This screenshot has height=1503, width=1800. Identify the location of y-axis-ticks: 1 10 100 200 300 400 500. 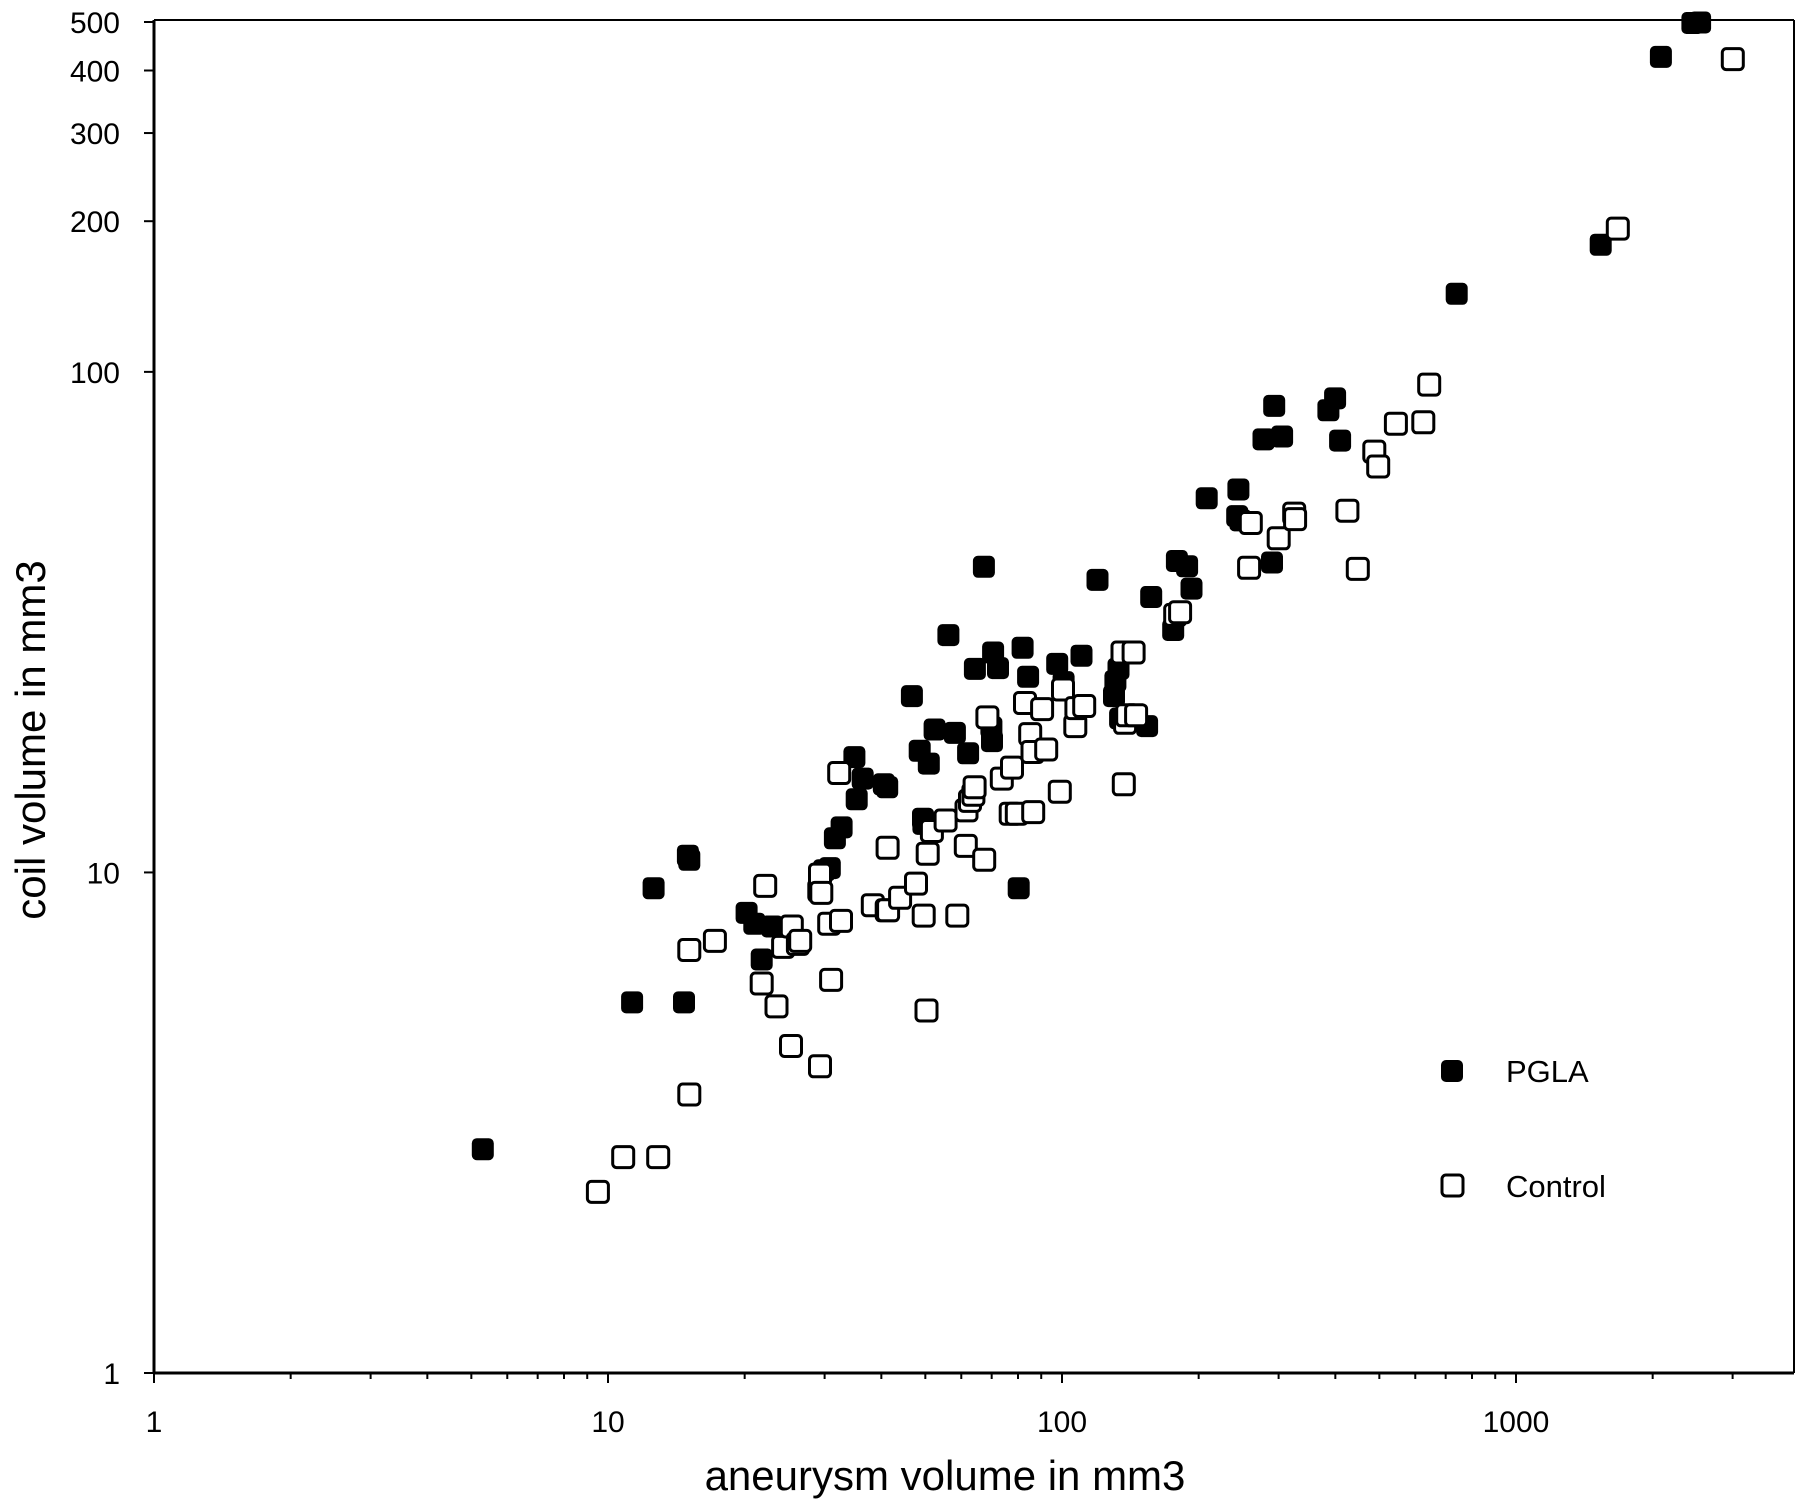
(112, 699).